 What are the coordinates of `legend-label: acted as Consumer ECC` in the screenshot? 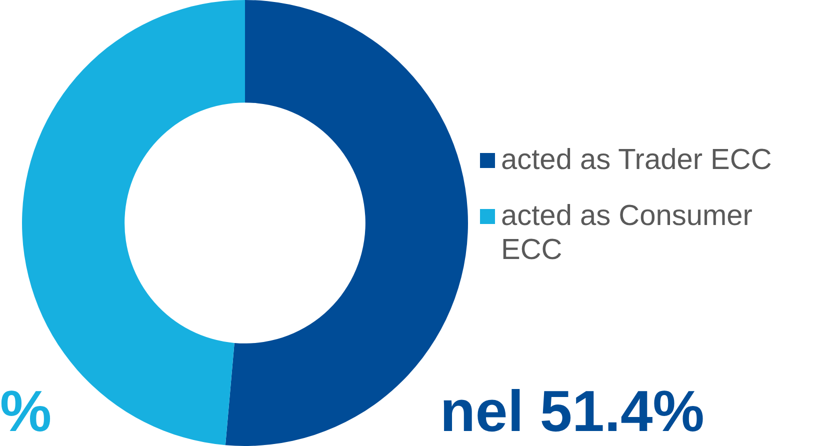 It's located at (627, 233).